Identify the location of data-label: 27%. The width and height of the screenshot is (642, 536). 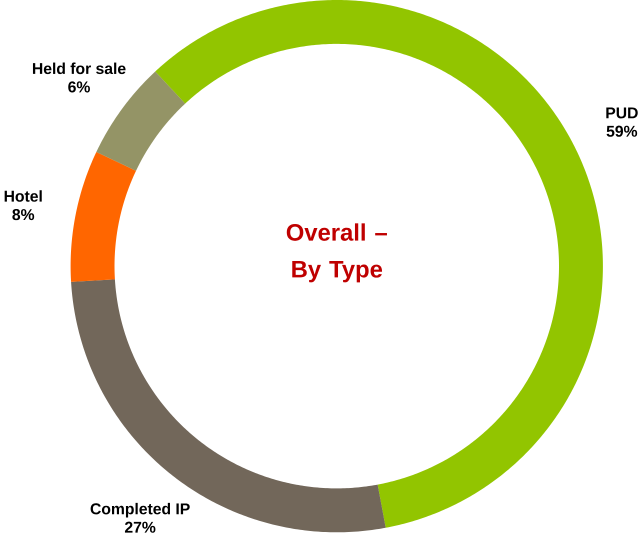
(140, 527).